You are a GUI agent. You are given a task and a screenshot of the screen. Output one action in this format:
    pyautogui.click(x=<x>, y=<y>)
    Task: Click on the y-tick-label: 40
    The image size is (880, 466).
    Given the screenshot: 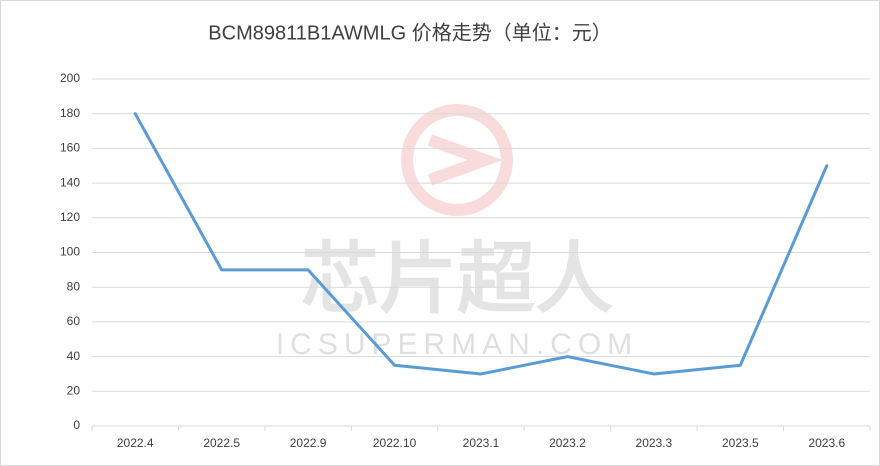 What is the action you would take?
    pyautogui.click(x=74, y=356)
    